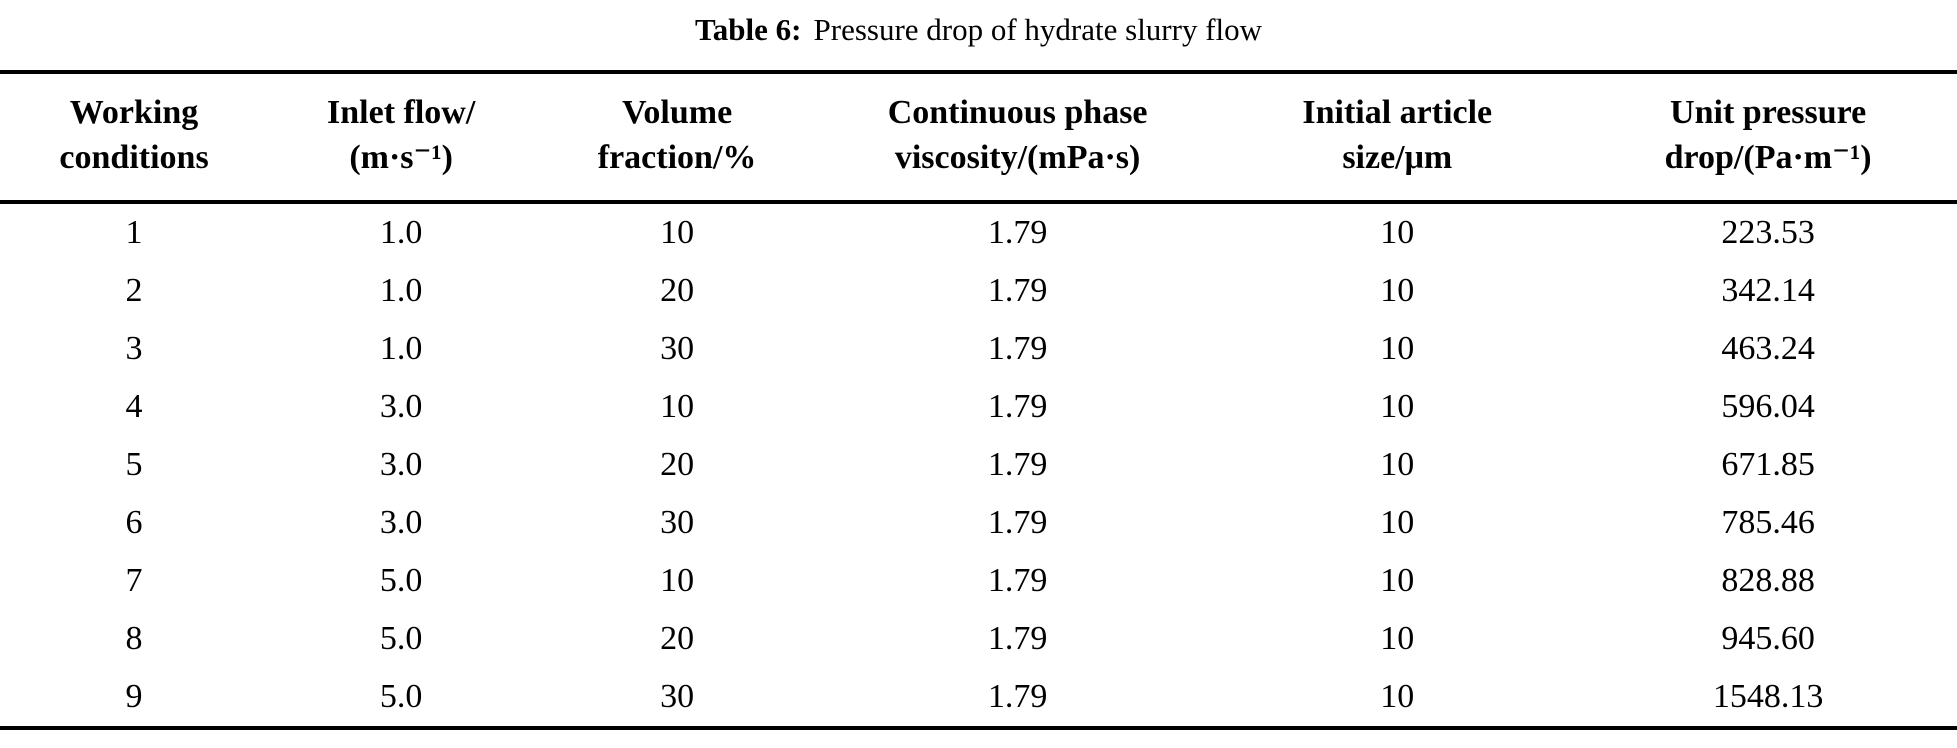 This screenshot has width=1957, height=748. Describe the element at coordinates (1768, 406) in the screenshot. I see `table-cell: 596.04` at that location.